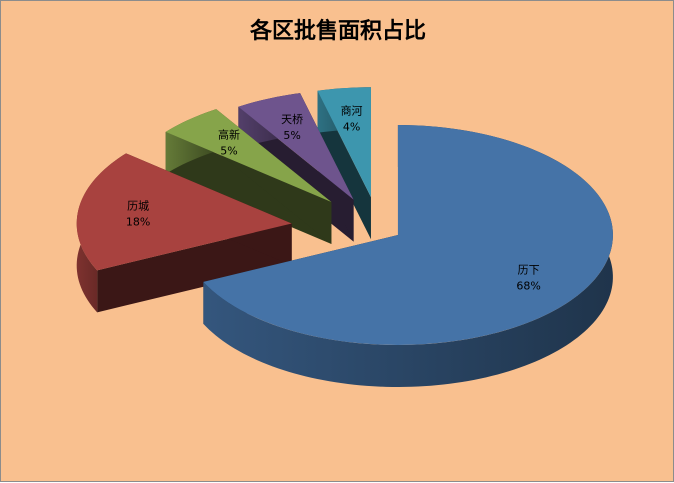 This screenshot has width=674, height=483. I want to click on chart-title: 各区批售面积占比, so click(337, 31).